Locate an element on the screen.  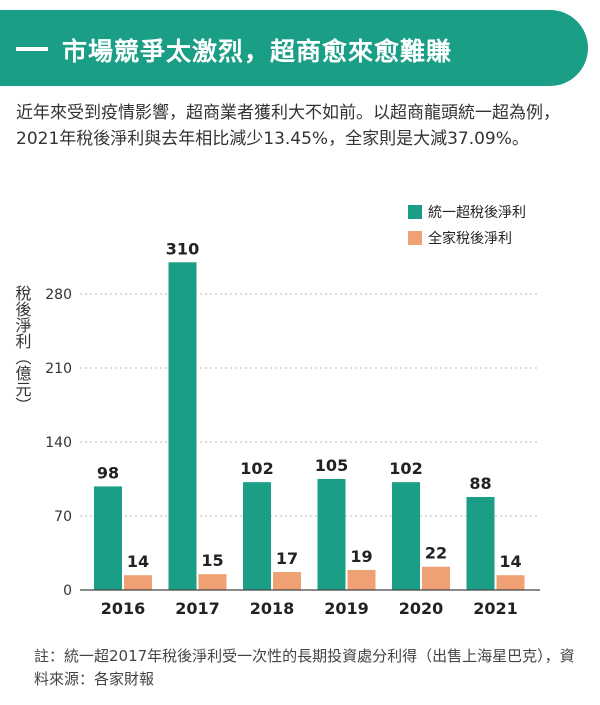
bar-uni-2019 is located at coordinates (331, 534).